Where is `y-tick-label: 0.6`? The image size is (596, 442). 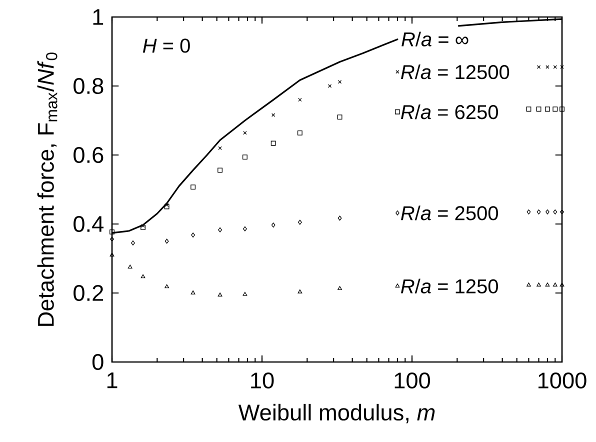
y-tick-label: 0.6 is located at coordinates (89, 155).